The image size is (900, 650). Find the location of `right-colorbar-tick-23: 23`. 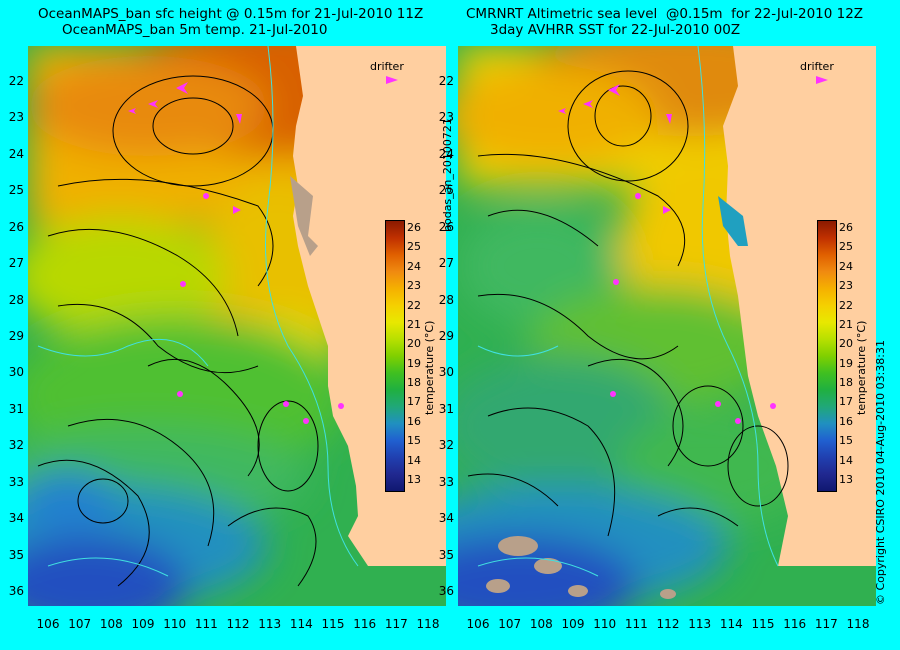

right-colorbar-tick-23: 23 is located at coordinates (846, 286).